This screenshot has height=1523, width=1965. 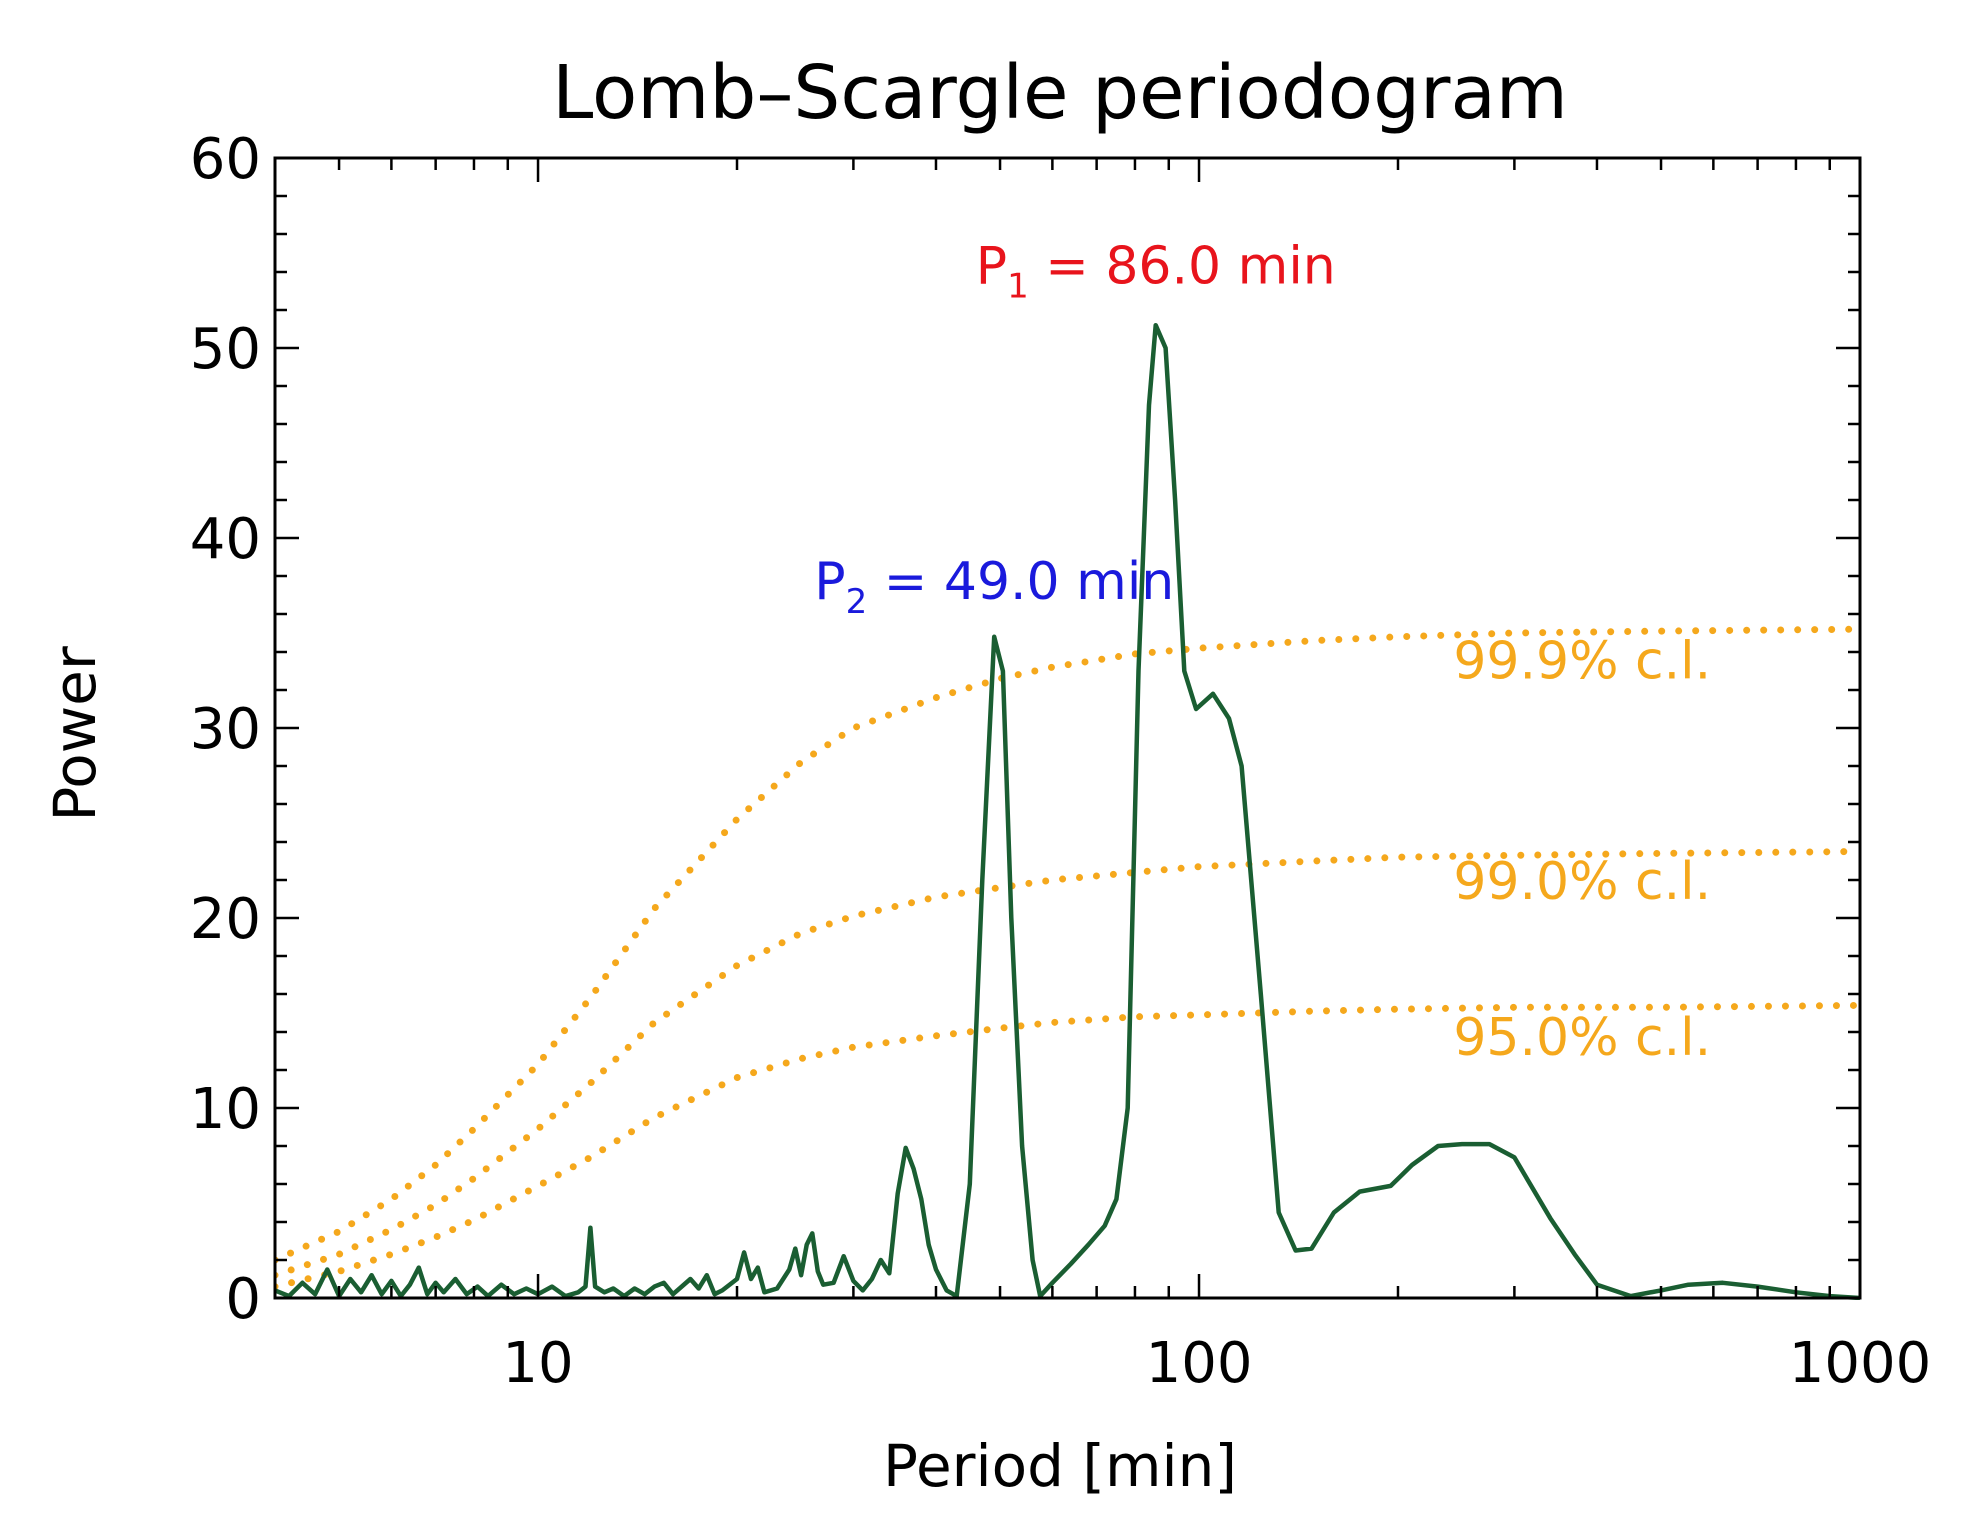 What do you see at coordinates (225, 1109) in the screenshot?
I see `y-tick-label: 10` at bounding box center [225, 1109].